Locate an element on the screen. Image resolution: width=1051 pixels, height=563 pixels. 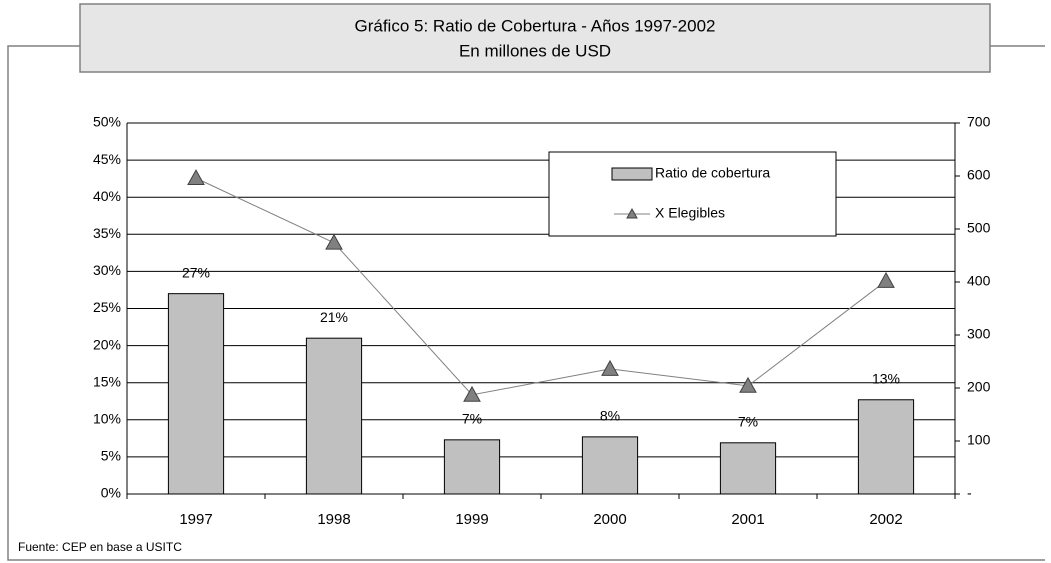
y2-tick-label: 500 is located at coordinates (979, 228).